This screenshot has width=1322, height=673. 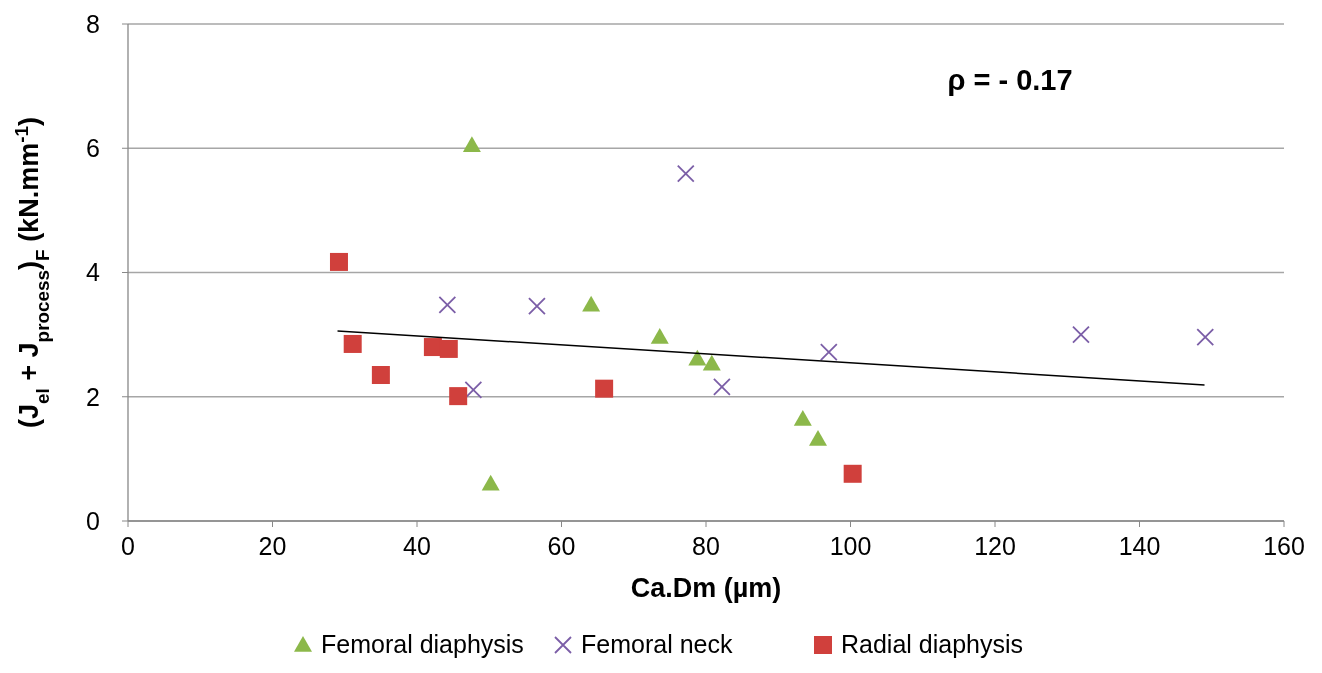 I want to click on legend-label: Femoral neck, so click(x=657, y=644).